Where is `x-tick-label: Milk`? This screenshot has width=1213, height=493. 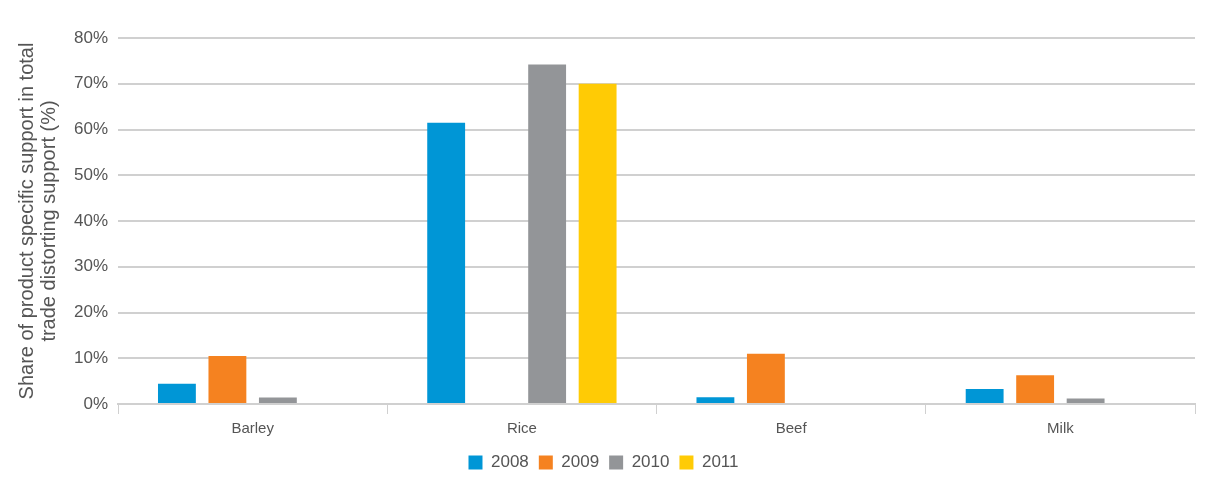
x-tick-label: Milk is located at coordinates (1061, 428).